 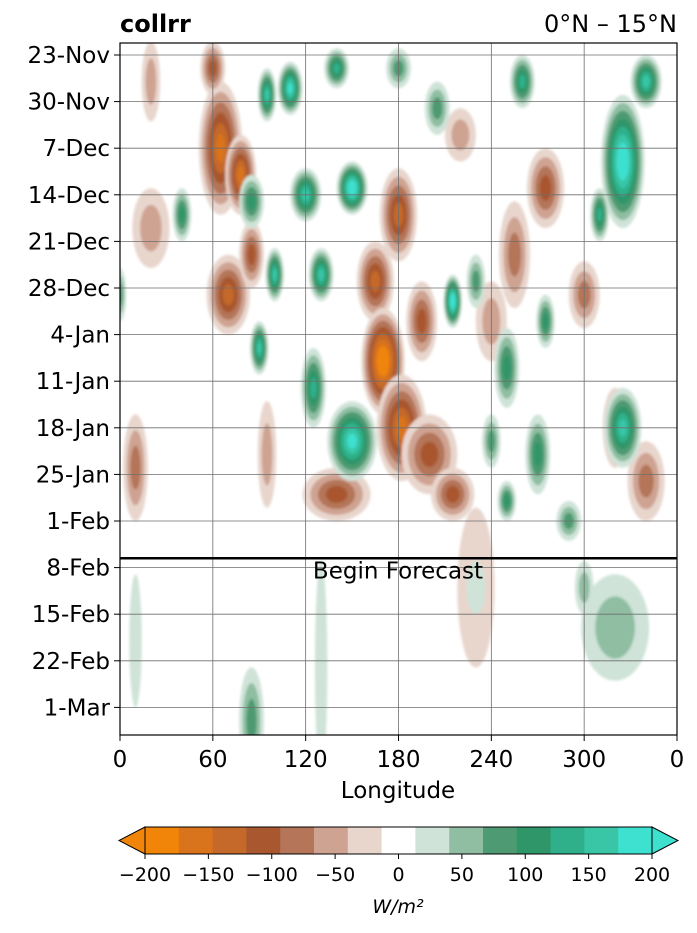 What do you see at coordinates (155, 24) in the screenshot?
I see `chart-title-left: collrr` at bounding box center [155, 24].